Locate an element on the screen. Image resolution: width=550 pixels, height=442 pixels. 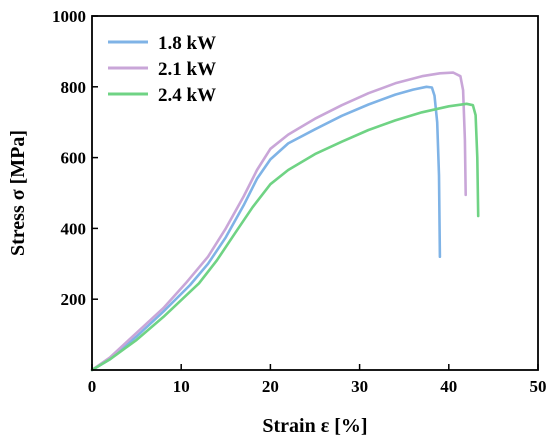
legend-label-0: 1.8 kW is located at coordinates (187, 43).